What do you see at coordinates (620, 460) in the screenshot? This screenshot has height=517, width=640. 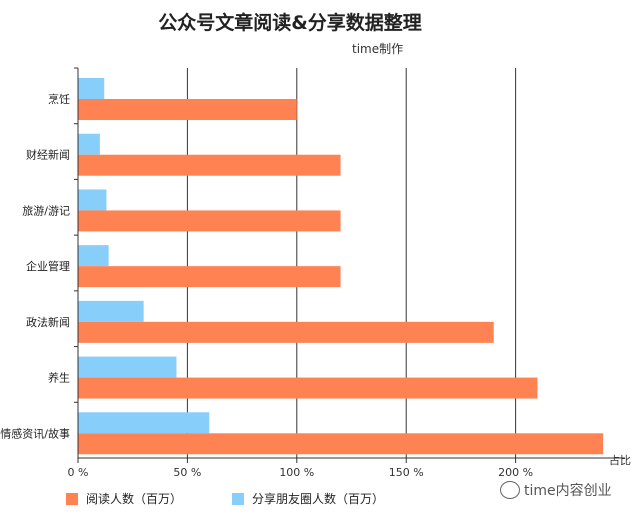 I see `x-axis-label: 占比` at bounding box center [620, 460].